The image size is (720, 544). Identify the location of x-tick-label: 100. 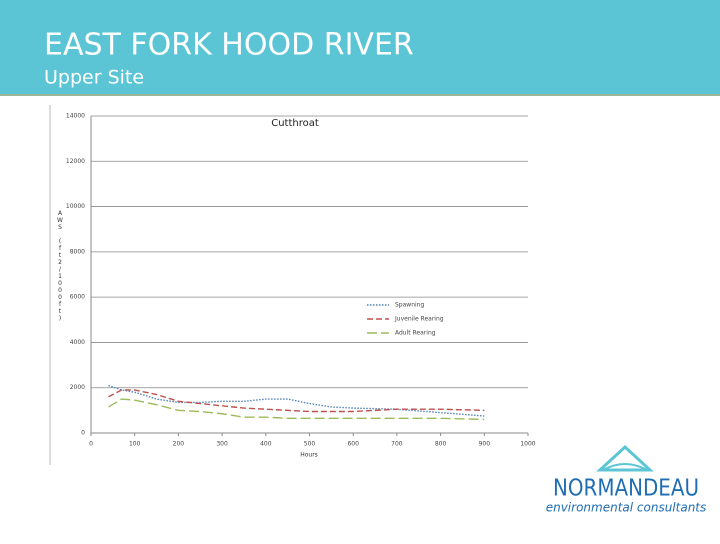
(135, 444).